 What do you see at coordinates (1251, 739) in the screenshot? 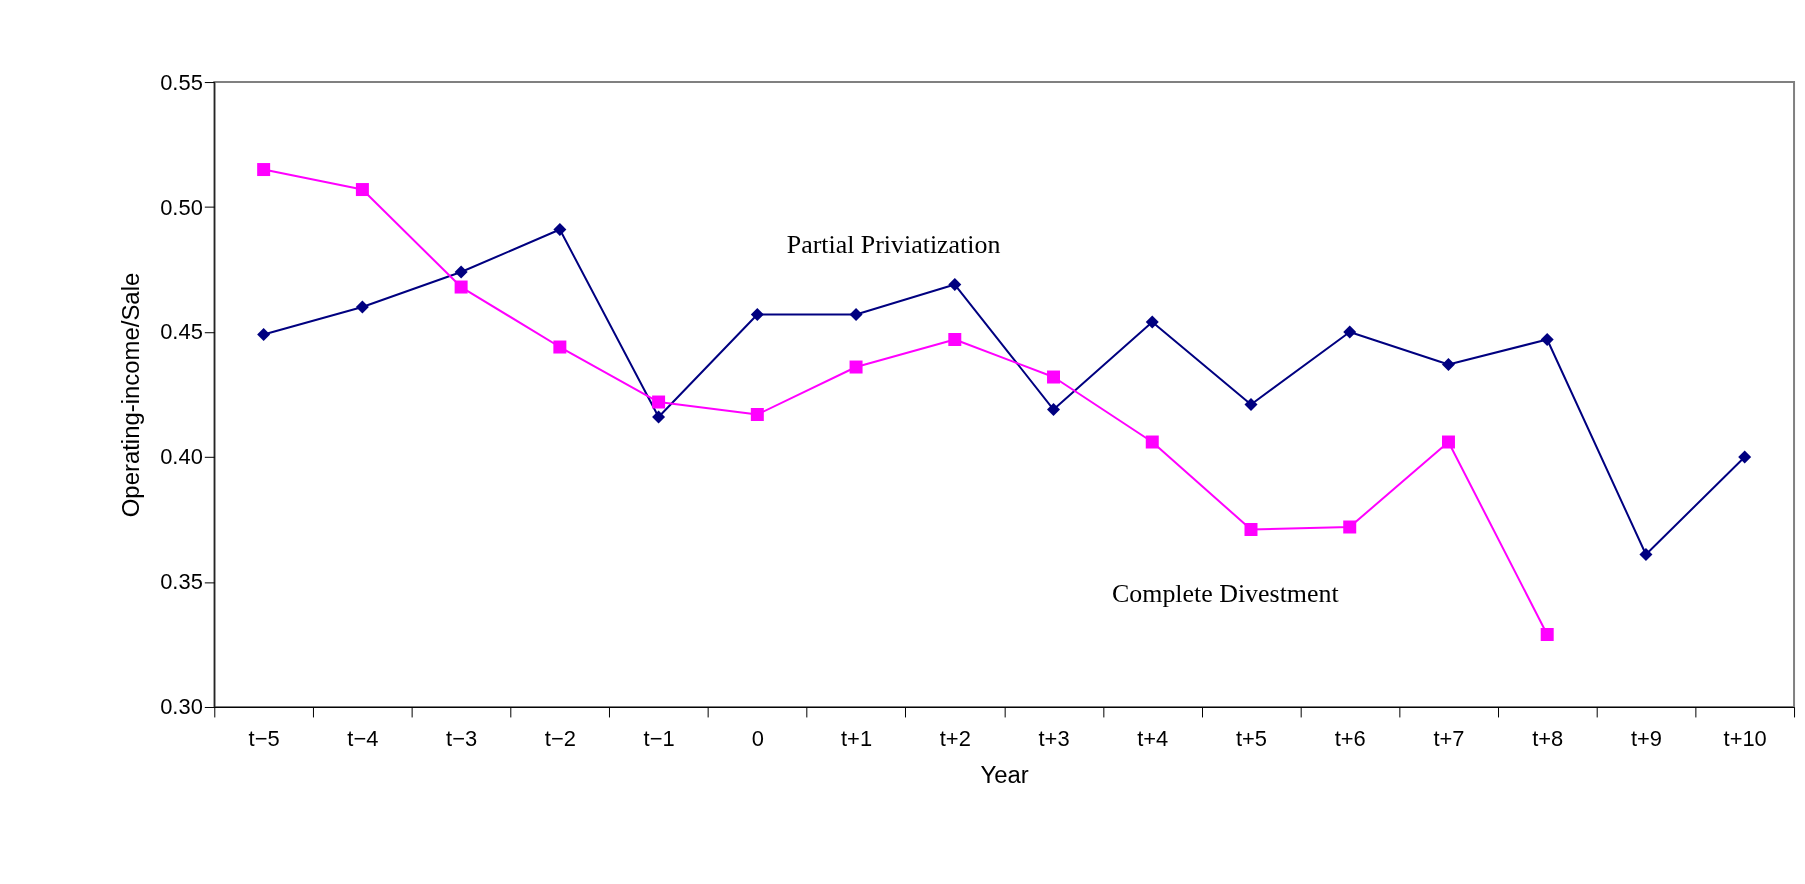
I see `x-tick-label: t+5` at bounding box center [1251, 739].